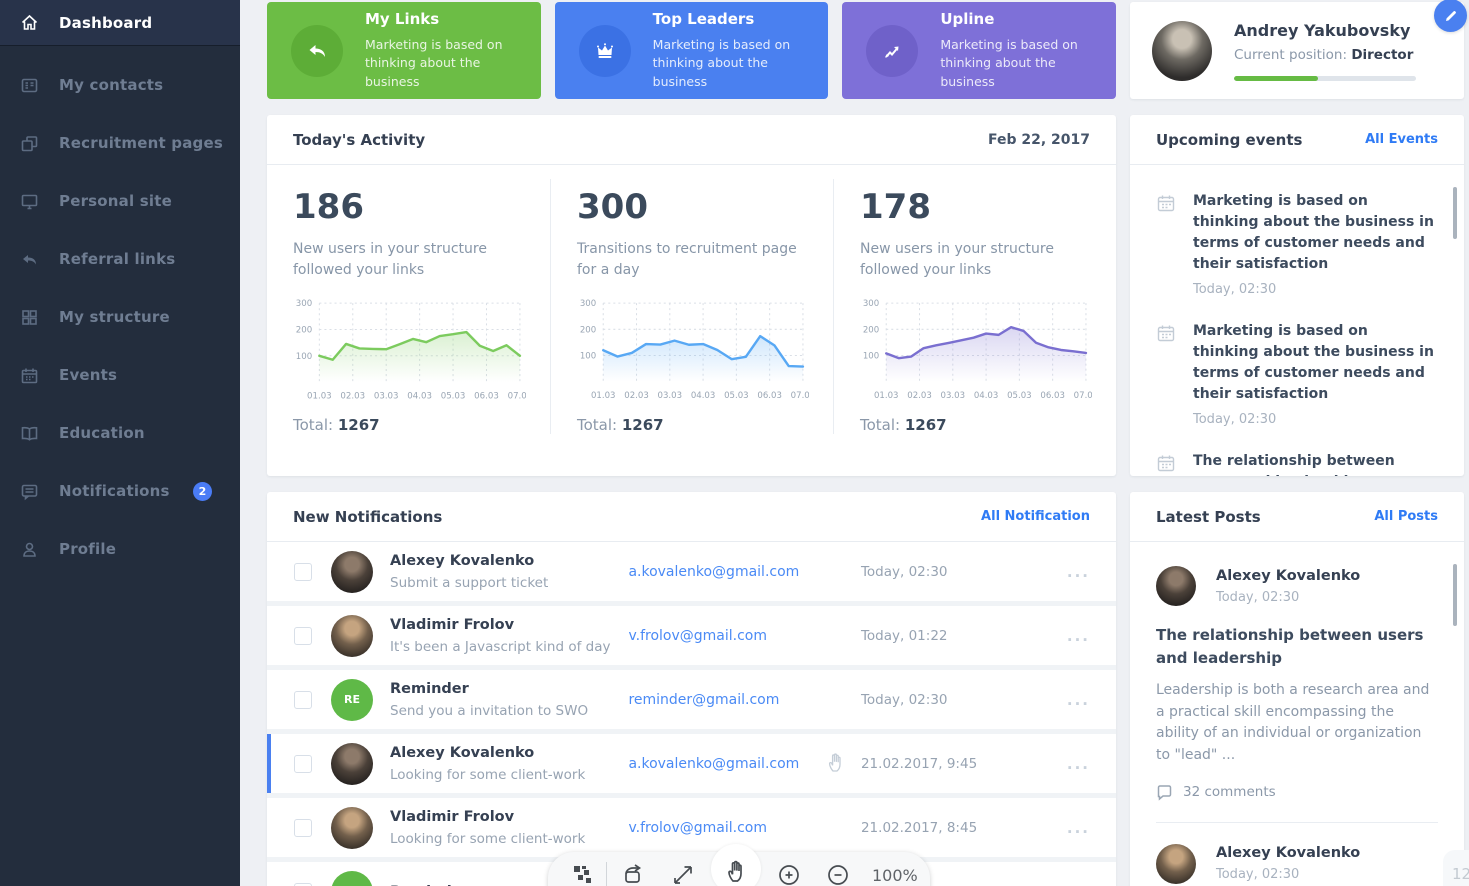 The width and height of the screenshot is (1469, 886). I want to click on rotate-icon, so click(633, 874).